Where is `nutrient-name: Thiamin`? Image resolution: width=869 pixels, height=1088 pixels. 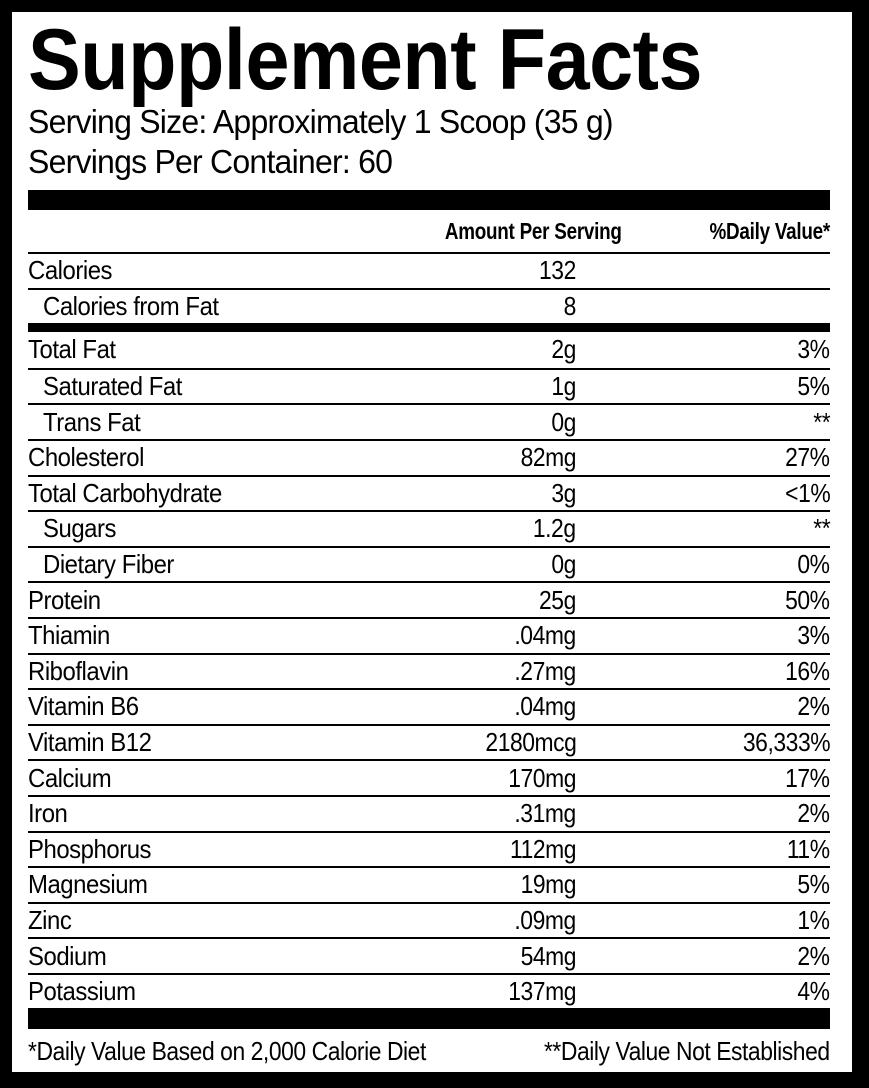
nutrient-name: Thiamin is located at coordinates (69, 635).